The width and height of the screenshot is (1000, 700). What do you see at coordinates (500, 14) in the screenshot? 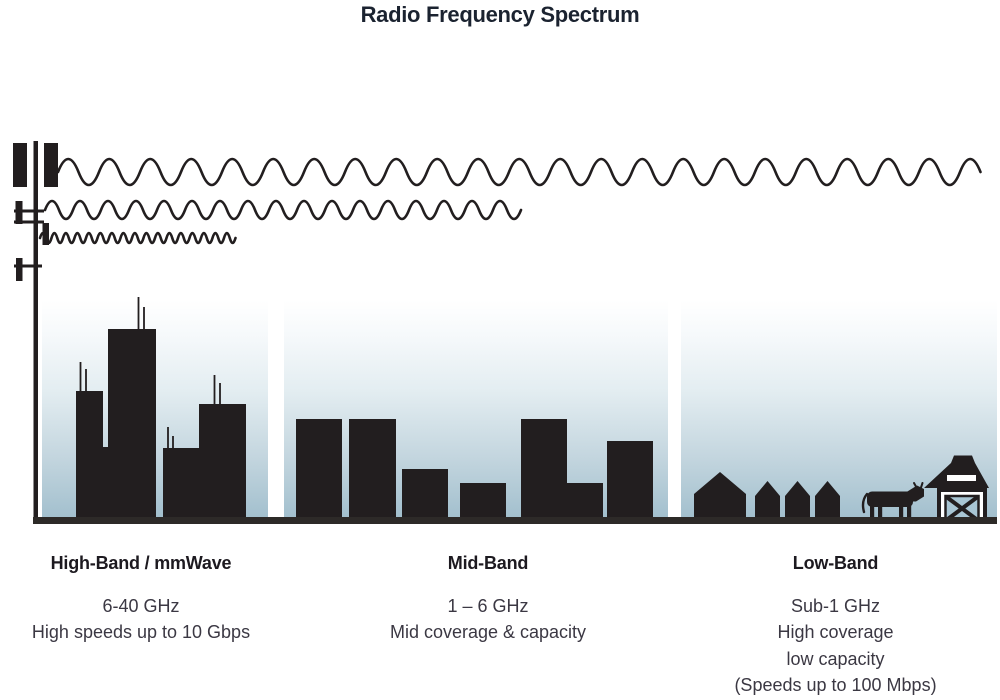
I see `page-title: Radio Frequency Spectrum` at bounding box center [500, 14].